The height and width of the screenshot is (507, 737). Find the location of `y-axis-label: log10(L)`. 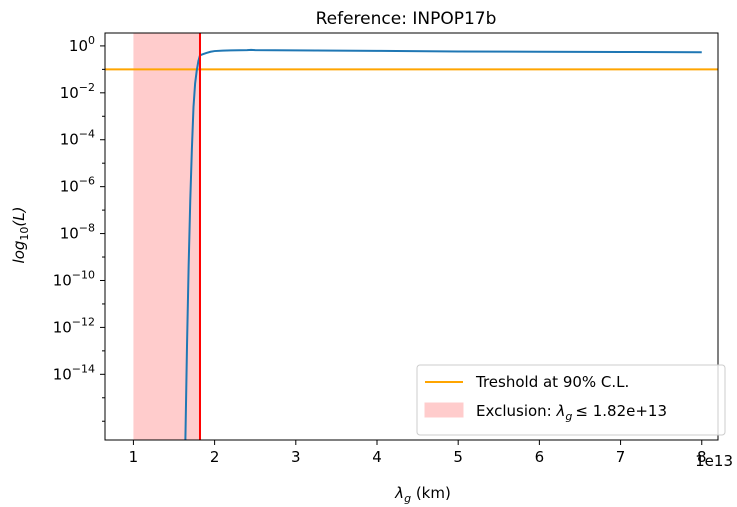

y-axis-label: log10(L) is located at coordinates (20, 235).